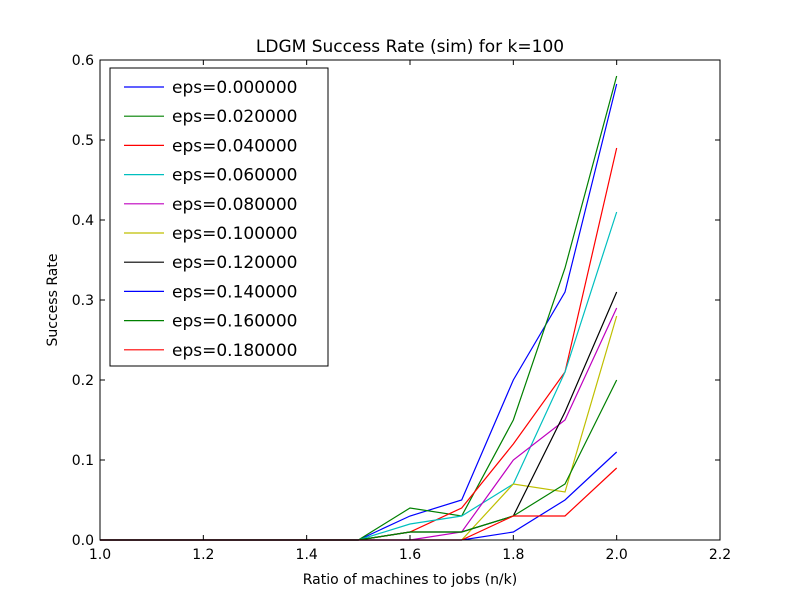 The height and width of the screenshot is (600, 800). Describe the element at coordinates (720, 555) in the screenshot. I see `x-tick-label-6: 2.2` at that location.